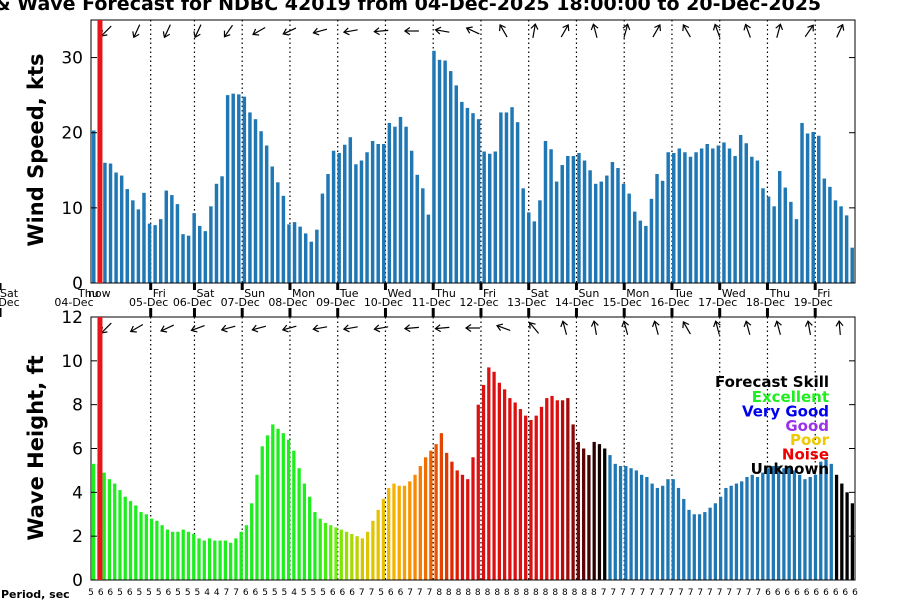  Describe the element at coordinates (431, 302) in the screenshot. I see `date-label: 11-Dec` at that location.